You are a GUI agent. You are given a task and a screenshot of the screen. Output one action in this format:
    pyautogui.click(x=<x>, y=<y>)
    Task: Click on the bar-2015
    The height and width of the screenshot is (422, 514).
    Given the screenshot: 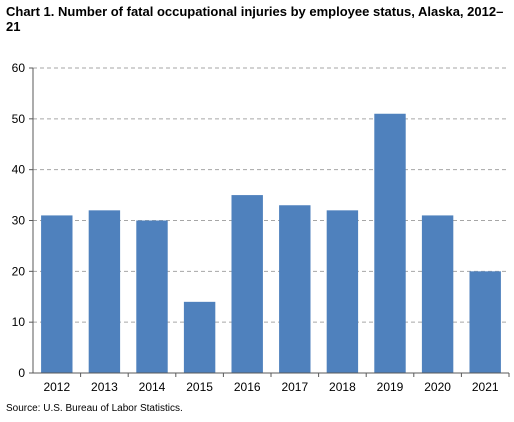 What is the action you would take?
    pyautogui.click(x=199, y=337)
    